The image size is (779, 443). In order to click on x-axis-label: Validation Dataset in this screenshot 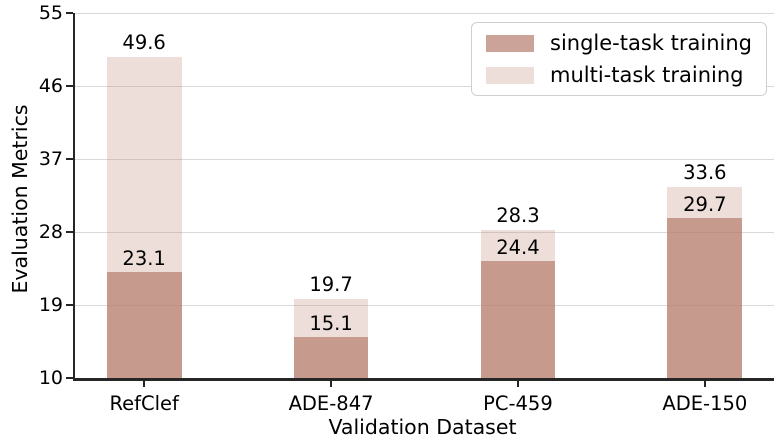, I will do `click(422, 427)`.